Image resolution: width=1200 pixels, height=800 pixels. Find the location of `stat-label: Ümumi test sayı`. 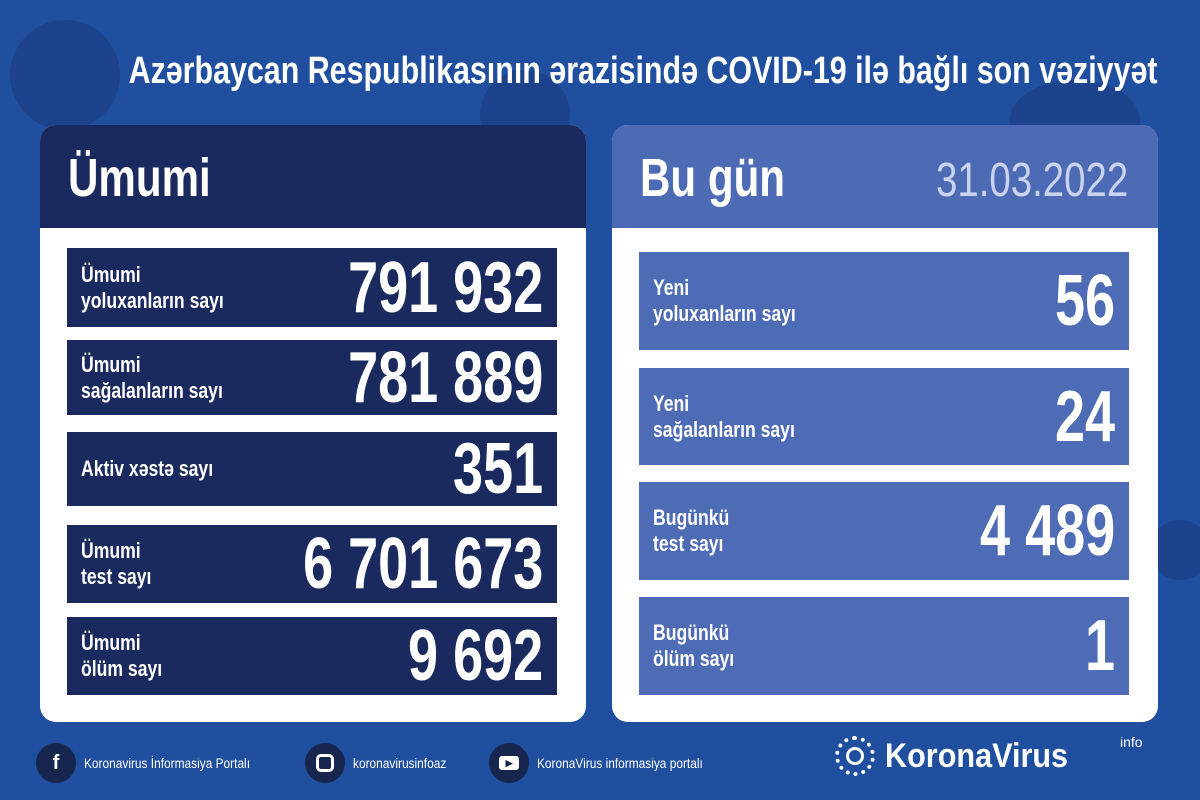

stat-label: Ümumi test sayı is located at coordinates (116, 563).